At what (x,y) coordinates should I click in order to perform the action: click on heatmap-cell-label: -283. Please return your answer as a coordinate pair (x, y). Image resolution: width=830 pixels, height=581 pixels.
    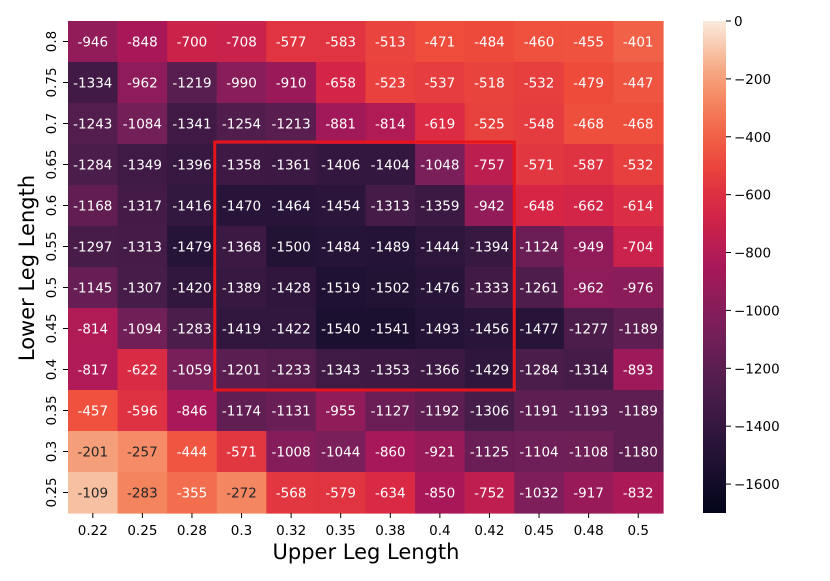
    Looking at the image, I should click on (142, 494).